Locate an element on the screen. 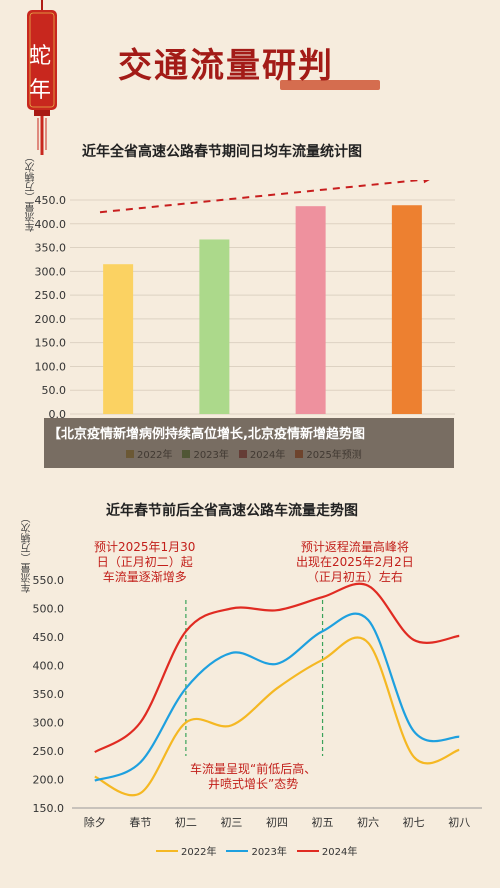 The width and height of the screenshot is (500, 888). annotation-1-line-2: 日（正月初二）起 is located at coordinates (144, 562).